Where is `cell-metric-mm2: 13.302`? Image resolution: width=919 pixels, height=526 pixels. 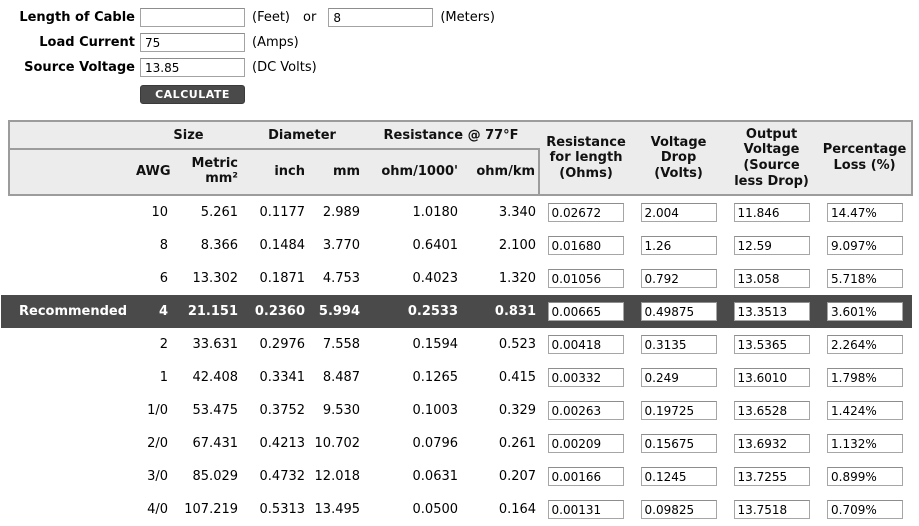 cell-metric-mm2: 13.302 is located at coordinates (215, 278).